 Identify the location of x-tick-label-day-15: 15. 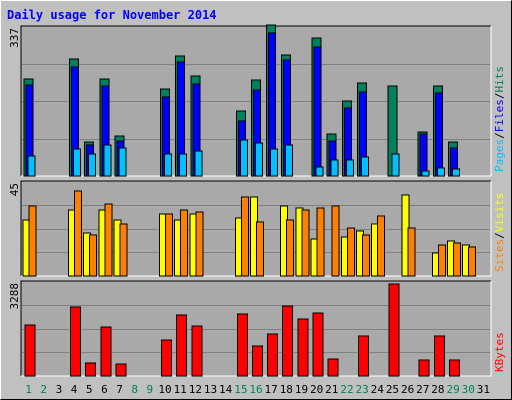
(240, 389).